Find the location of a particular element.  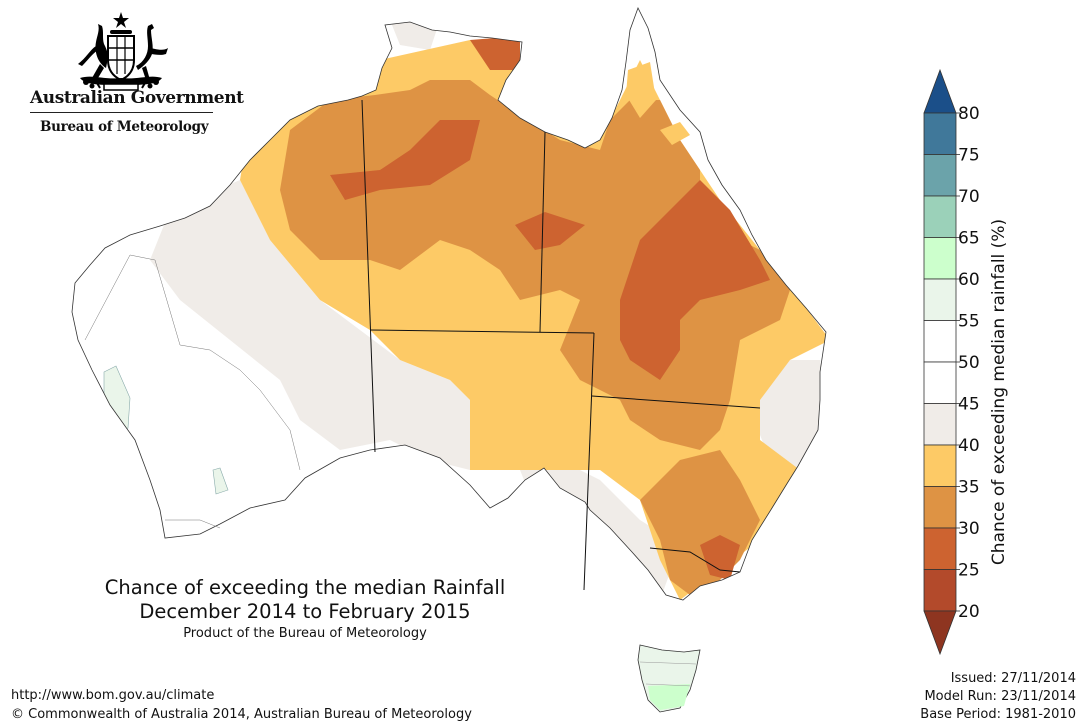

issued-date: Issued: 27/11/2014 is located at coordinates (1013, 678).